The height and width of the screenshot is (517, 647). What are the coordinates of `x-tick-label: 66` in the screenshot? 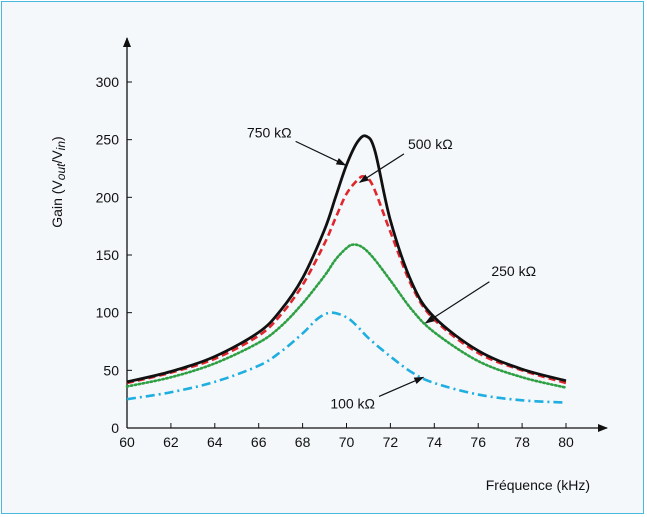 It's located at (259, 442).